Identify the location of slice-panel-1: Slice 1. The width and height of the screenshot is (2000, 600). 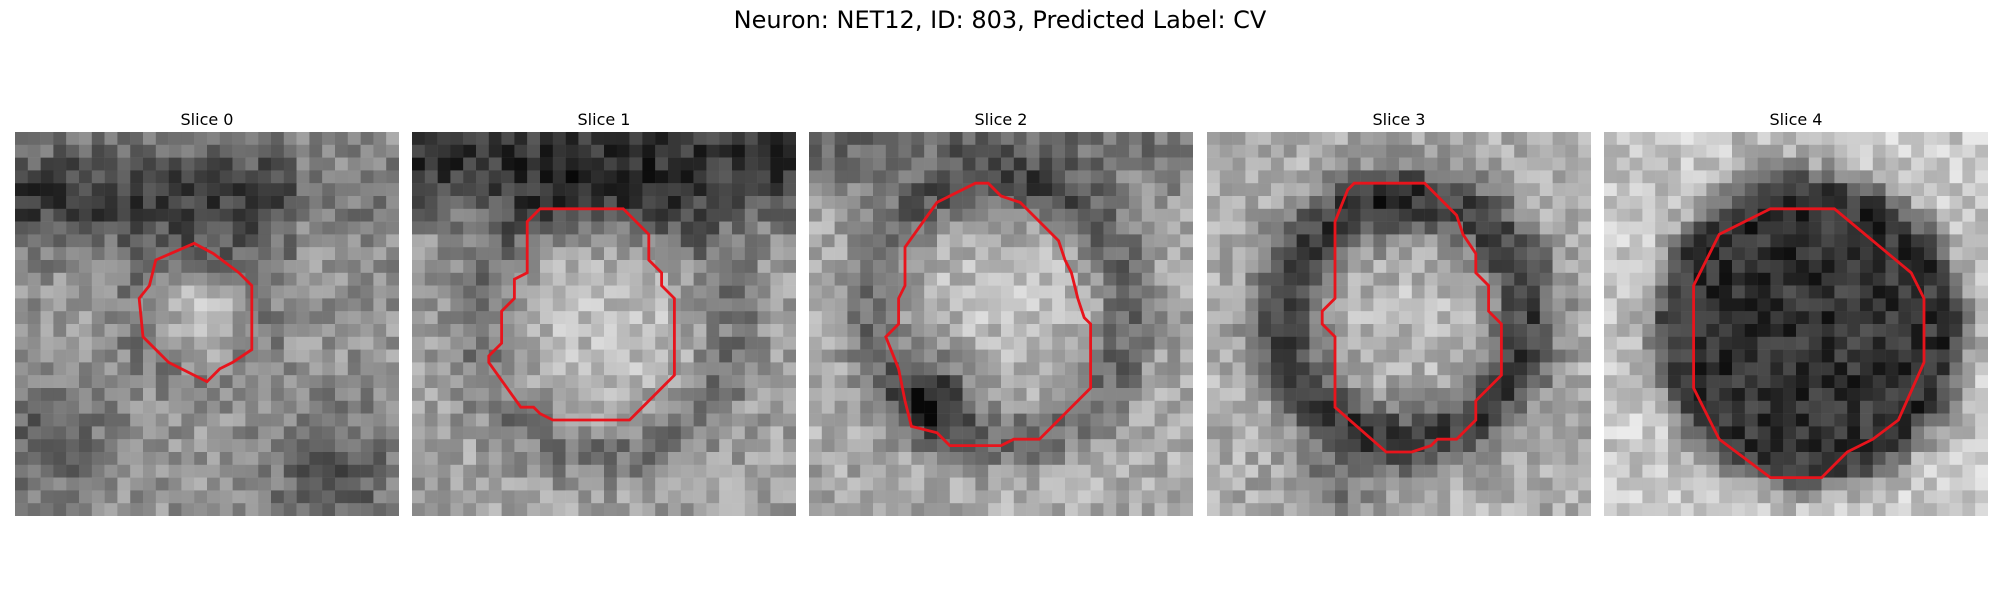
(604, 312).